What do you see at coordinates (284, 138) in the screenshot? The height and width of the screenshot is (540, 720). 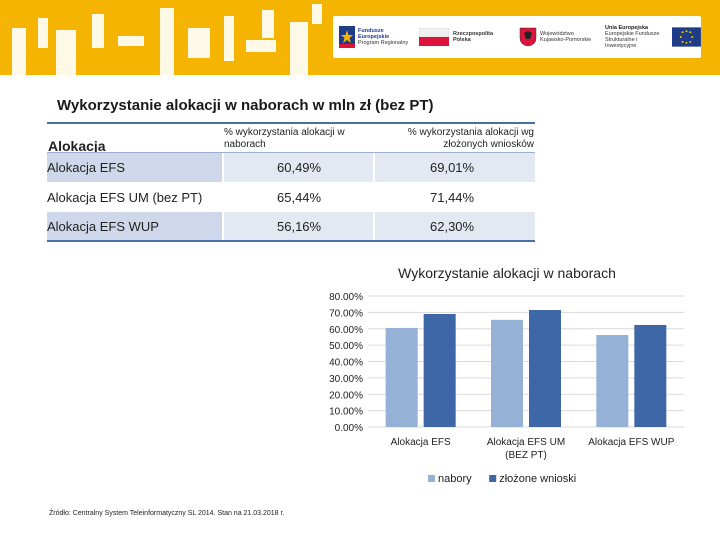 I see `table-header-naborach: % wykorzystania alokacji w naborach` at bounding box center [284, 138].